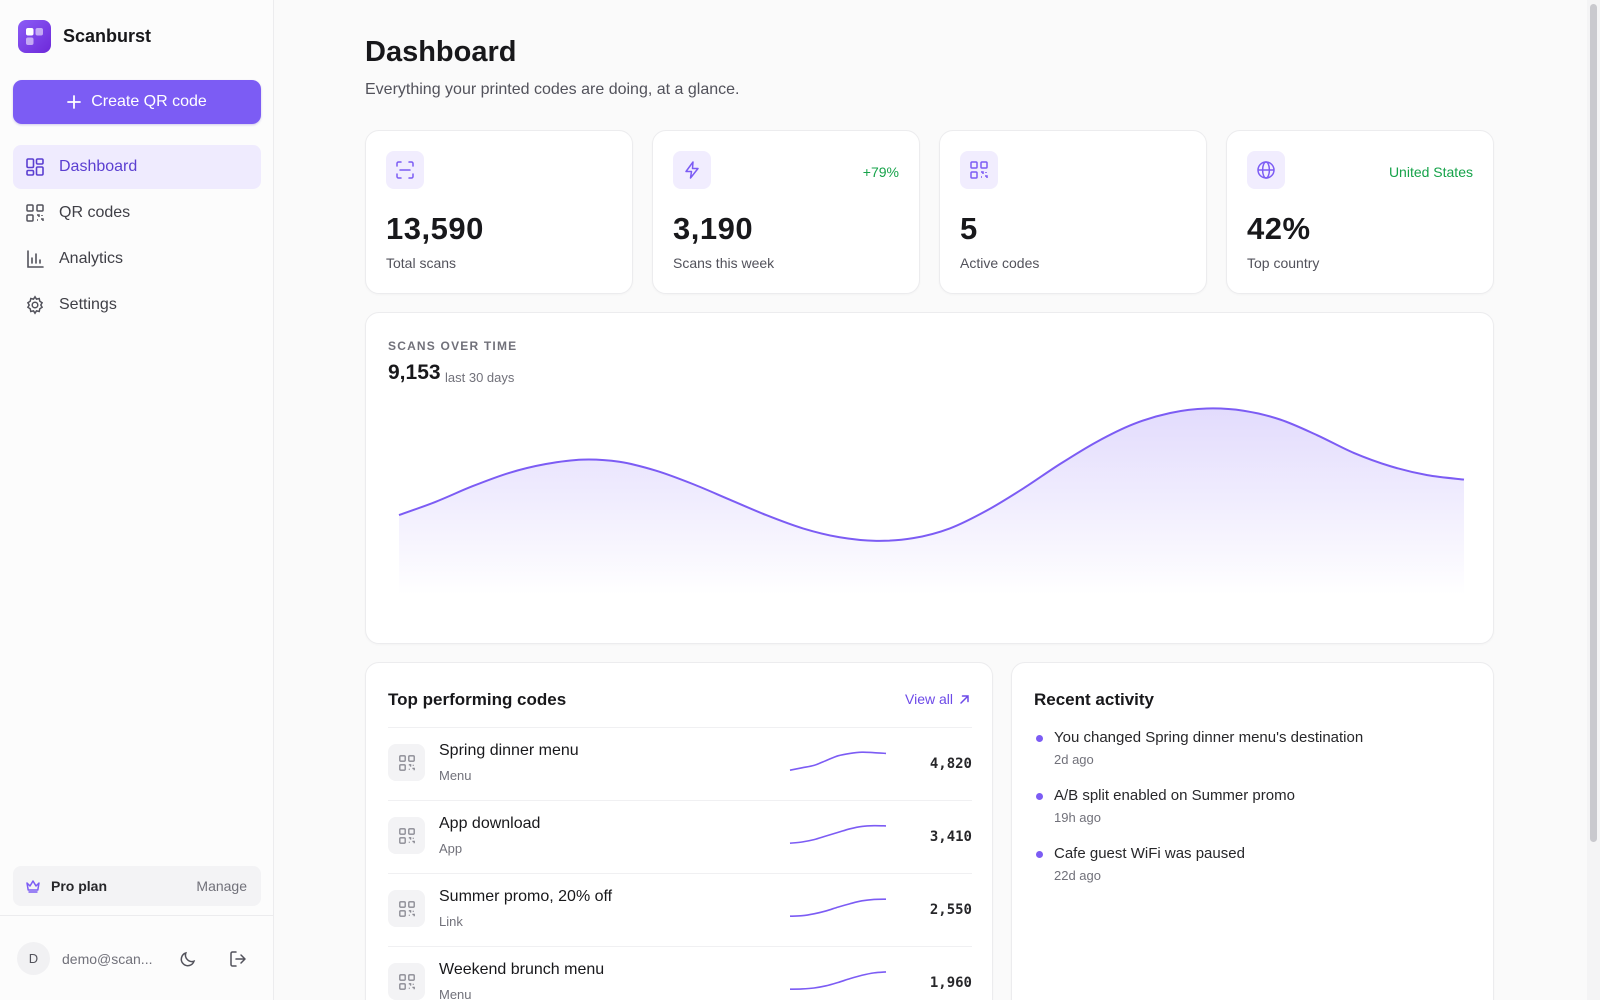  Describe the element at coordinates (1174, 795) in the screenshot. I see `activity-text: A/B split enabled on Summer promo` at that location.